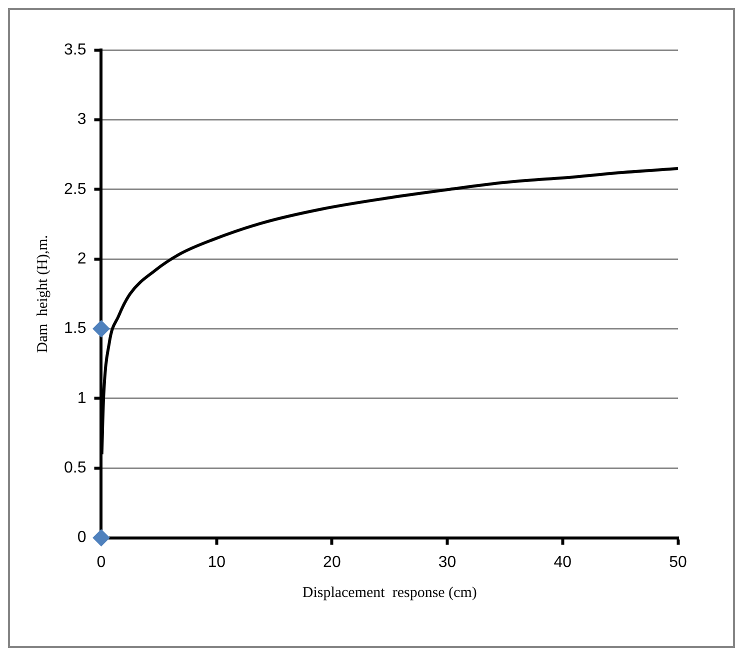 This screenshot has width=745, height=664. What do you see at coordinates (389, 592) in the screenshot?
I see `x-axis-title: Displacement response (cm)` at bounding box center [389, 592].